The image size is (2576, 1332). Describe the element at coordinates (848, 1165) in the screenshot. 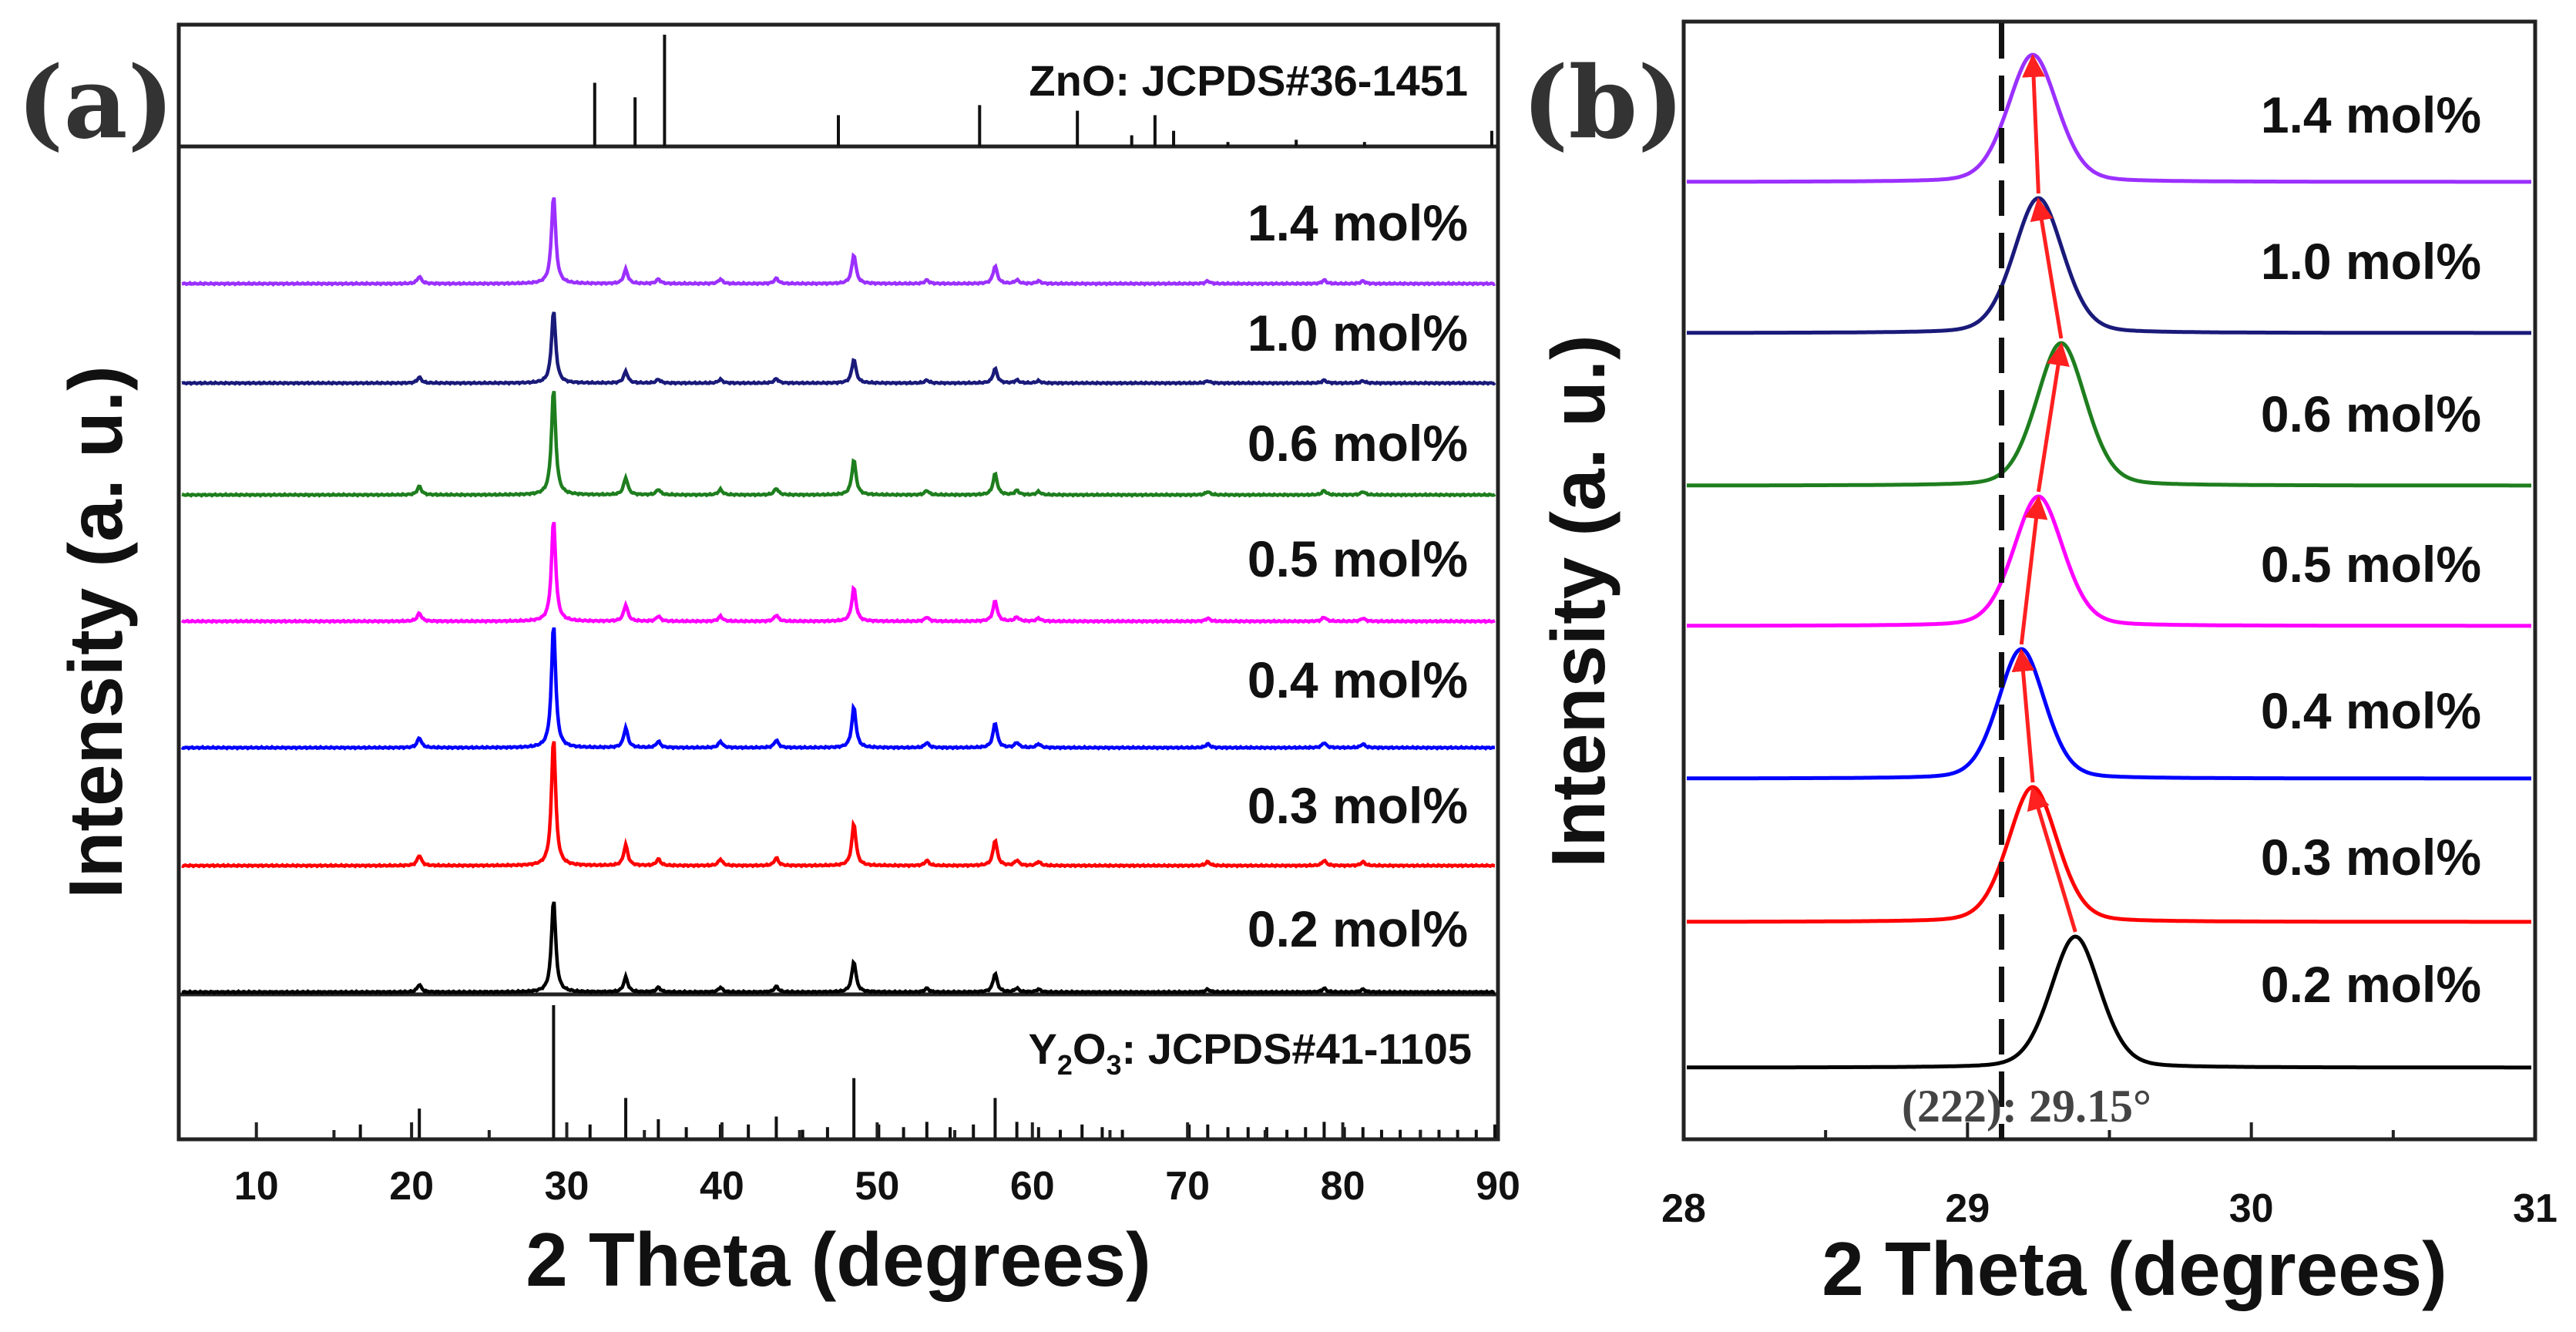

I see `panel-a-x-ticks: 10 20 30 40 50 60 70 80 90` at that location.